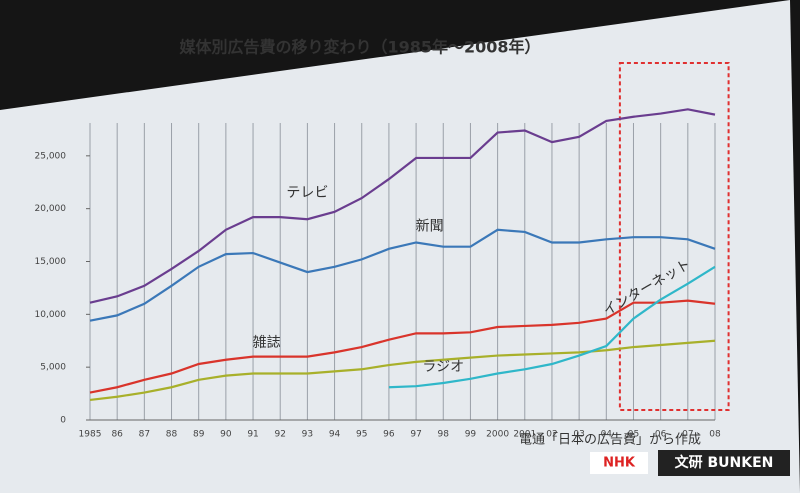 Image resolution: width=800 pixels, height=493 pixels. Describe the element at coordinates (199, 435) in the screenshot. I see `x-tick-label: 89` at that location.